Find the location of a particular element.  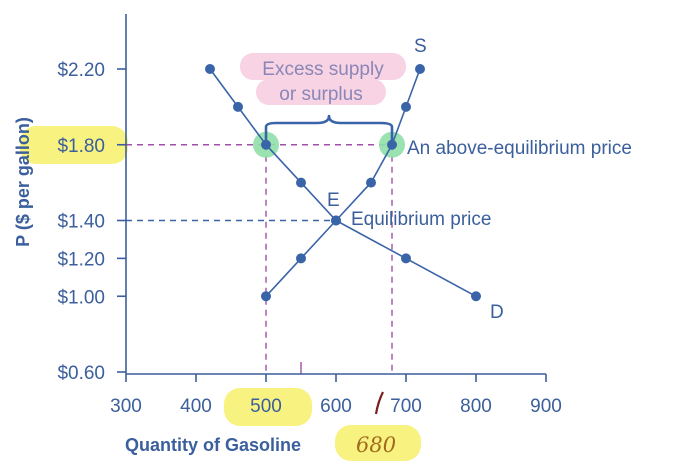

x-tick-label: 600 is located at coordinates (336, 406).